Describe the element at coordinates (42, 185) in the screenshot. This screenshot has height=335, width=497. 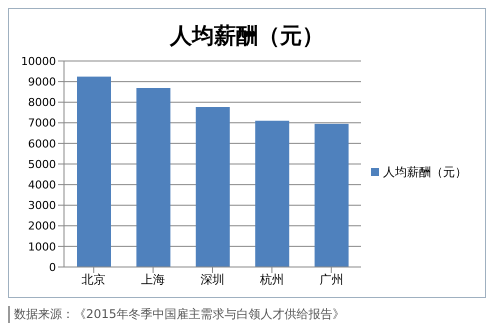
I see `y-tick-label: 4000` at that location.